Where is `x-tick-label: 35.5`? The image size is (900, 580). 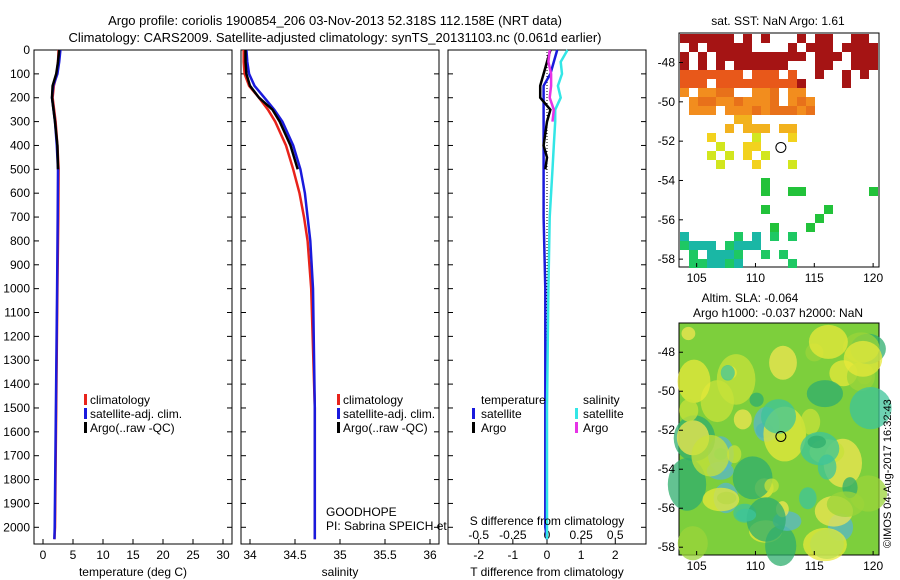
x-tick-label: 35.5 is located at coordinates (385, 555).